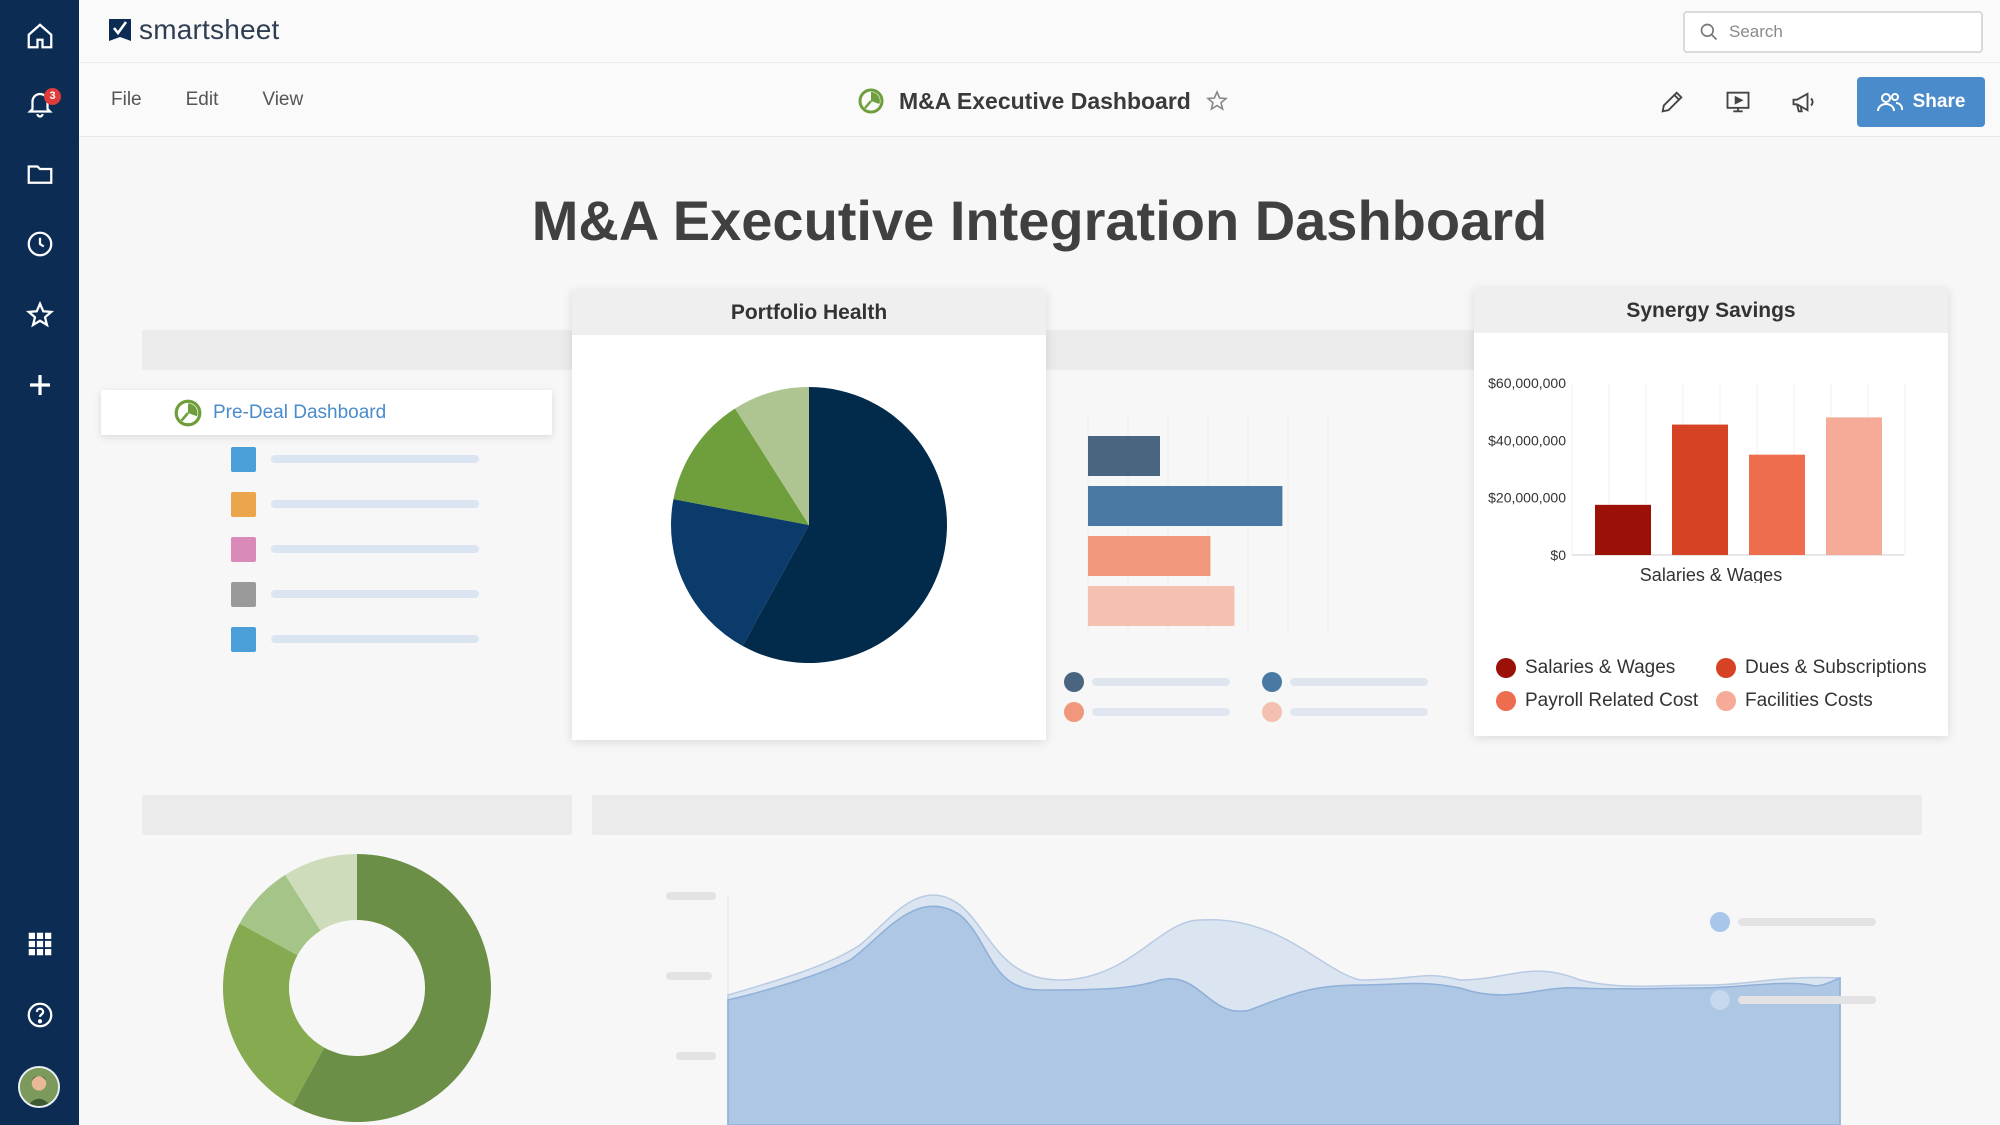  Describe the element at coordinates (39, 385) in the screenshot. I see `plus-icon` at that location.